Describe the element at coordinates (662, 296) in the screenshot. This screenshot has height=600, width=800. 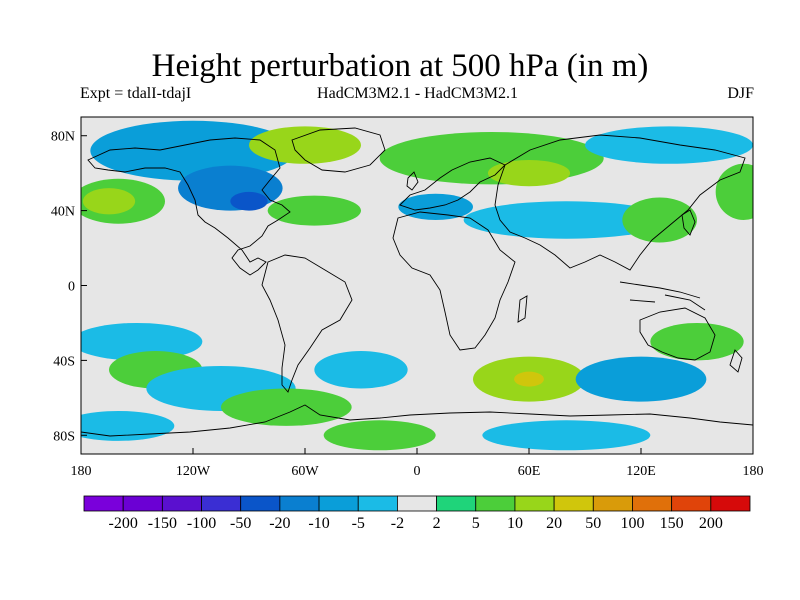
I see `coastline-maritime-asia` at that location.